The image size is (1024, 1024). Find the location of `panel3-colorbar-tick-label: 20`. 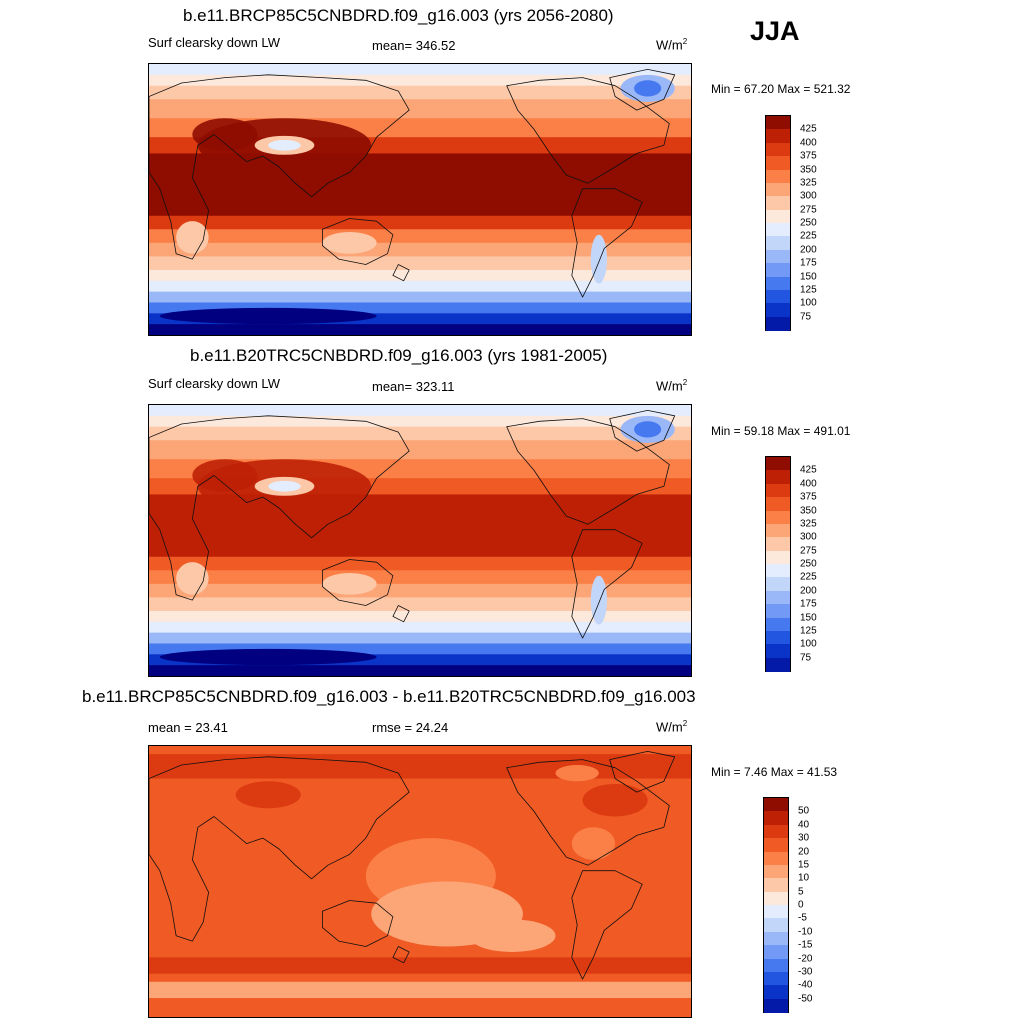

panel3-colorbar-tick-label: 20 is located at coordinates (804, 851).